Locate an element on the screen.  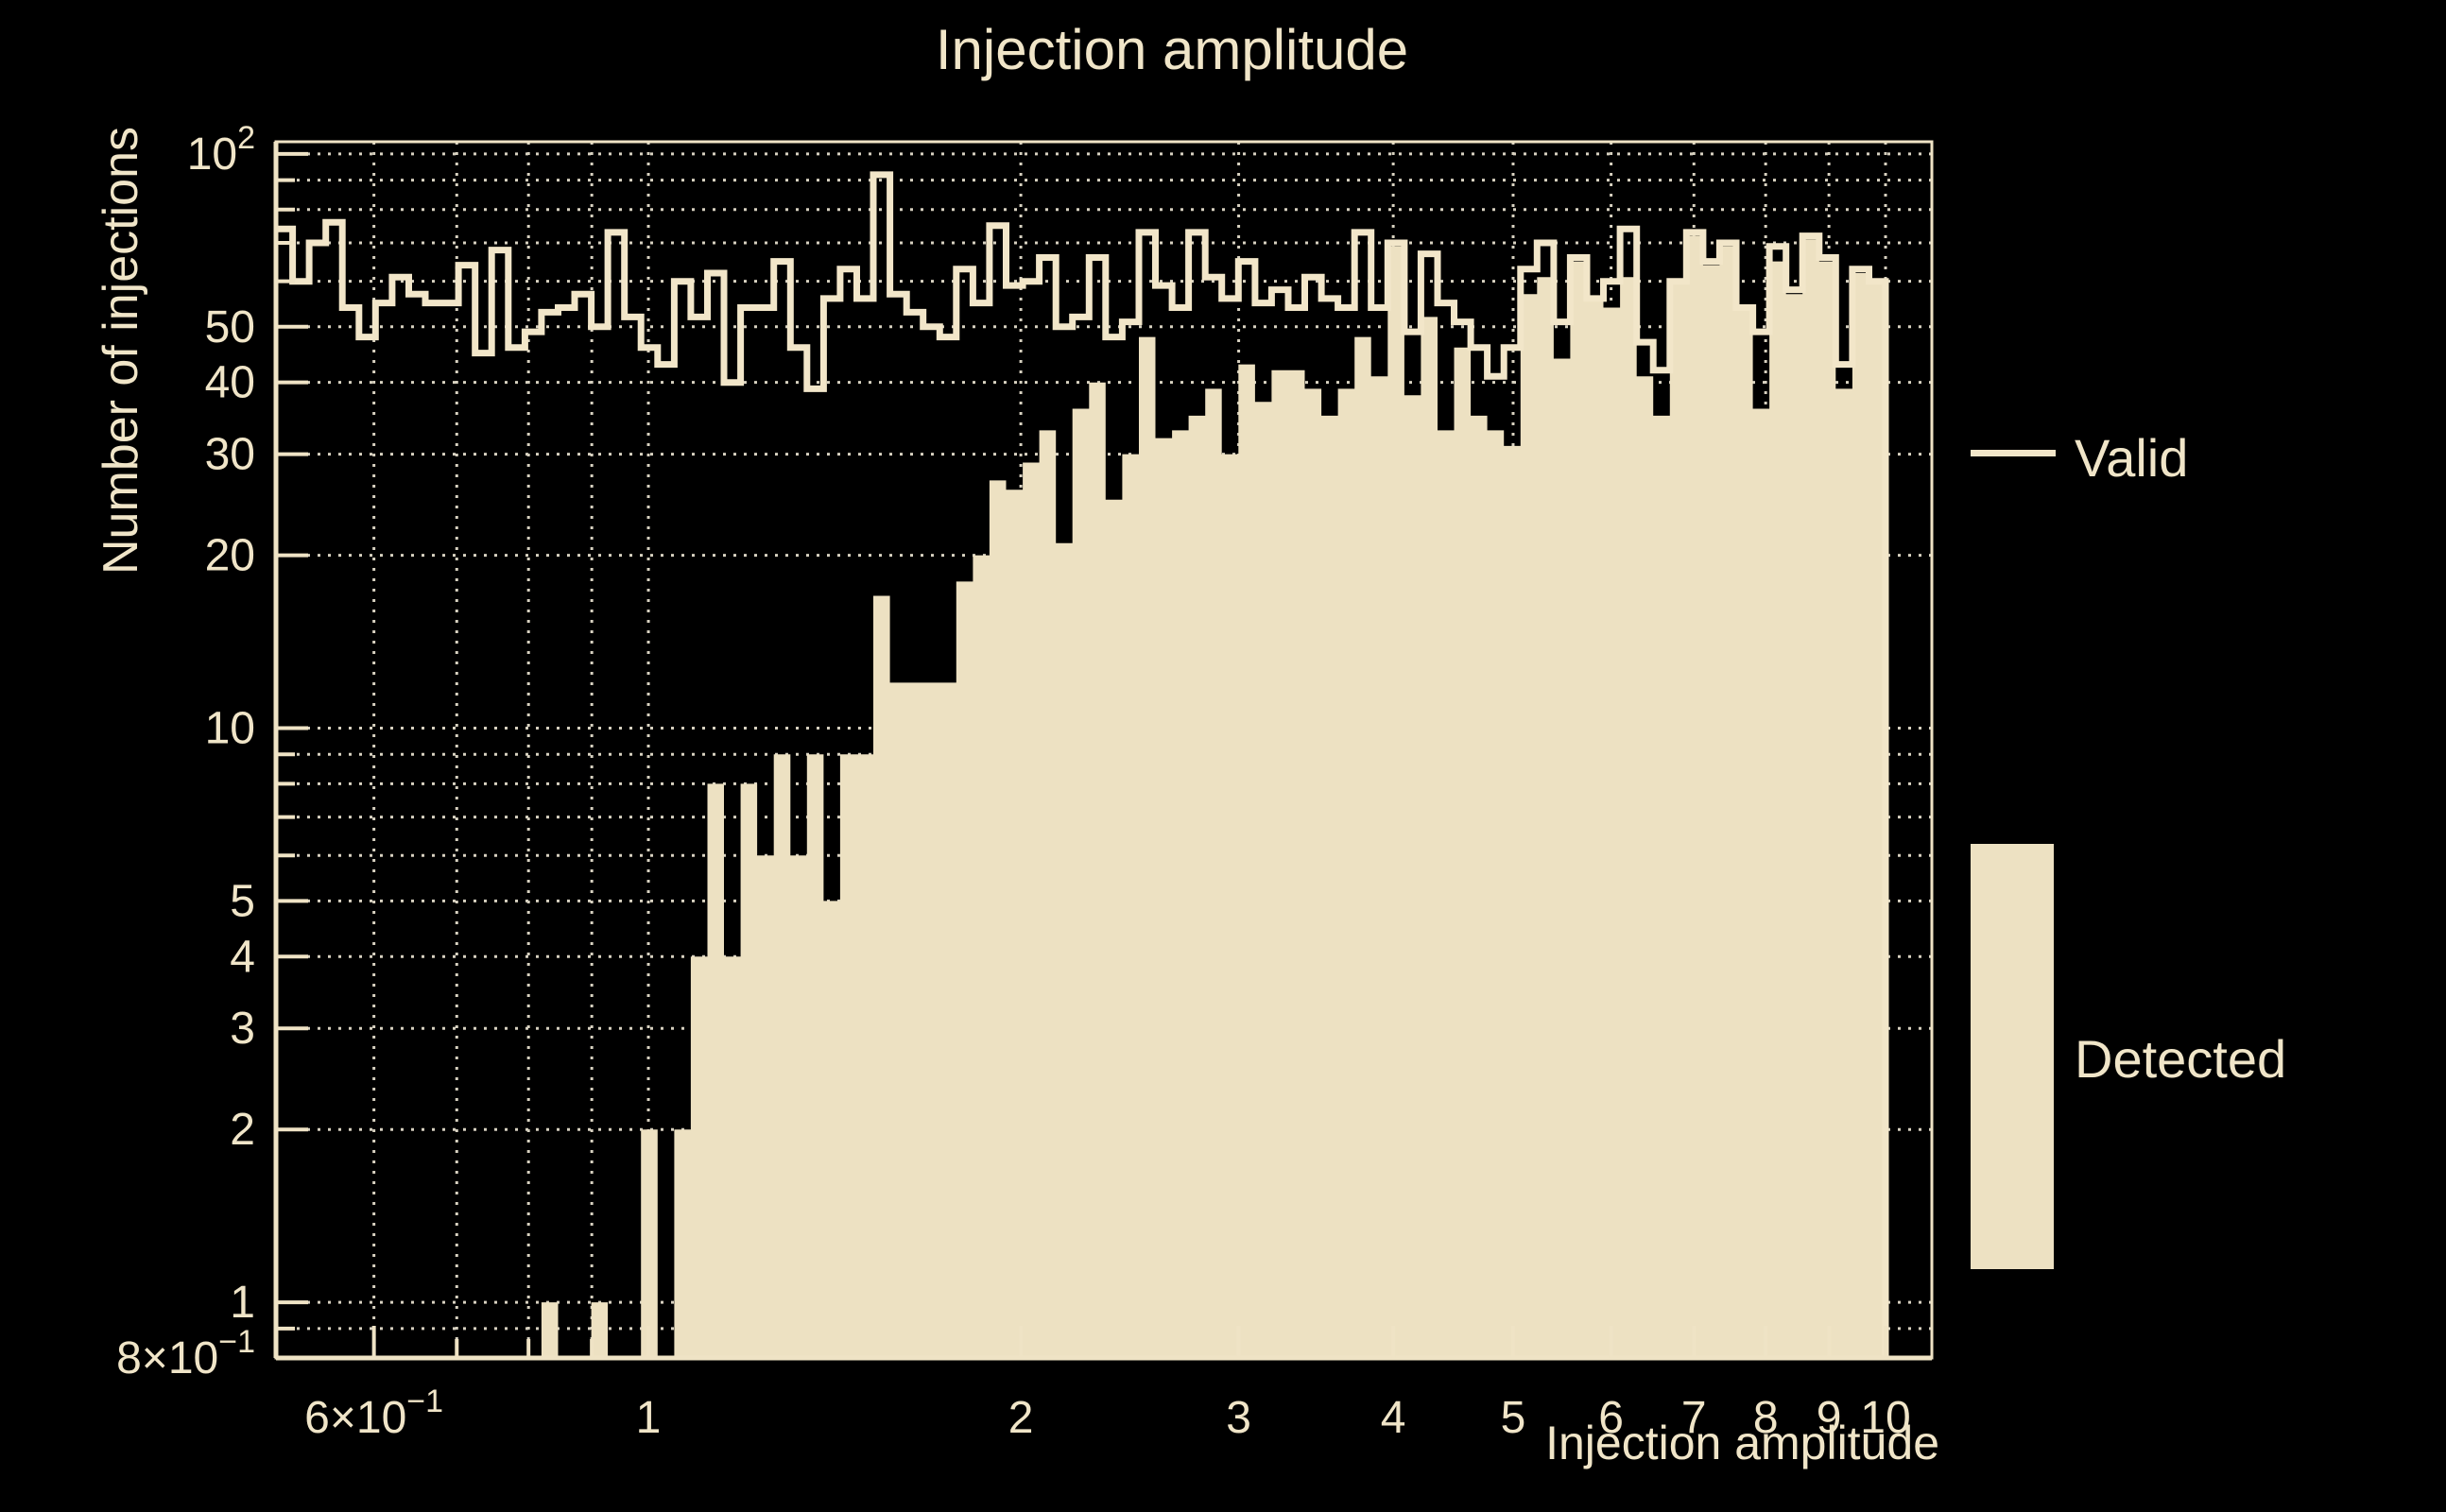
x-axis-title: Injection amplitude is located at coordinates (1742, 1443).